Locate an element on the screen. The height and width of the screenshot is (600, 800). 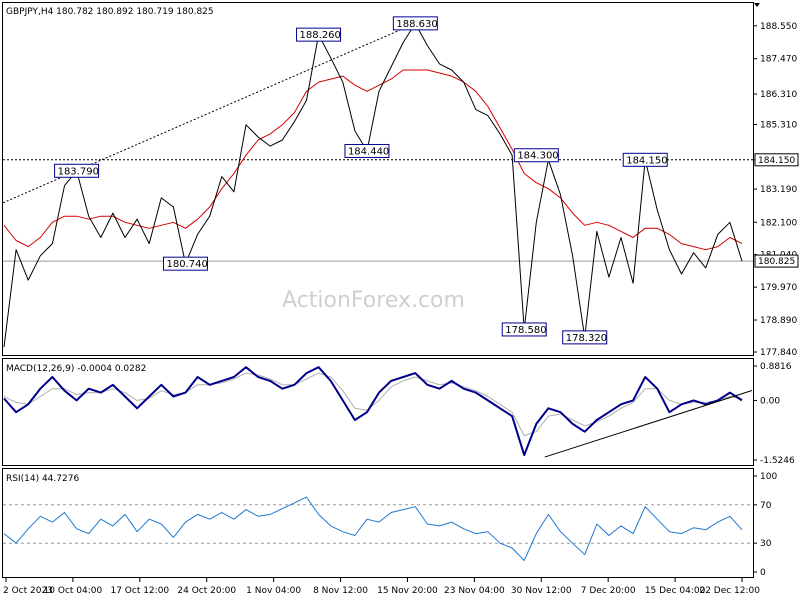
macd-line is located at coordinates (373, 411).